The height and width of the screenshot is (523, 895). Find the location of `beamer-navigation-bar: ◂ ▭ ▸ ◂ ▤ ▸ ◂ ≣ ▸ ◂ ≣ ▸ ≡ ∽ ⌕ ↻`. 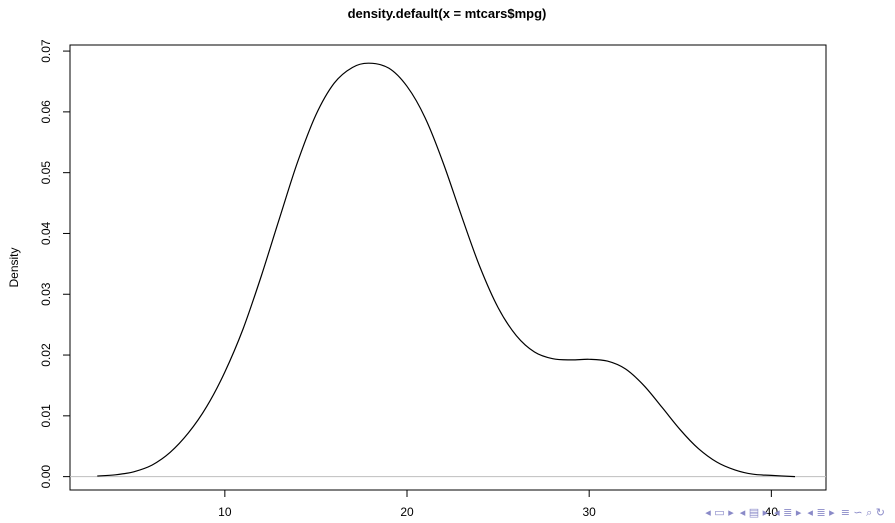

beamer-navigation-bar: ◂ ▭ ▸ ◂ ▤ ▸ ◂ ≣ ▸ ◂ ≣ ▸ ≡ ∽ ⌕ ↻ is located at coordinates (795, 513).